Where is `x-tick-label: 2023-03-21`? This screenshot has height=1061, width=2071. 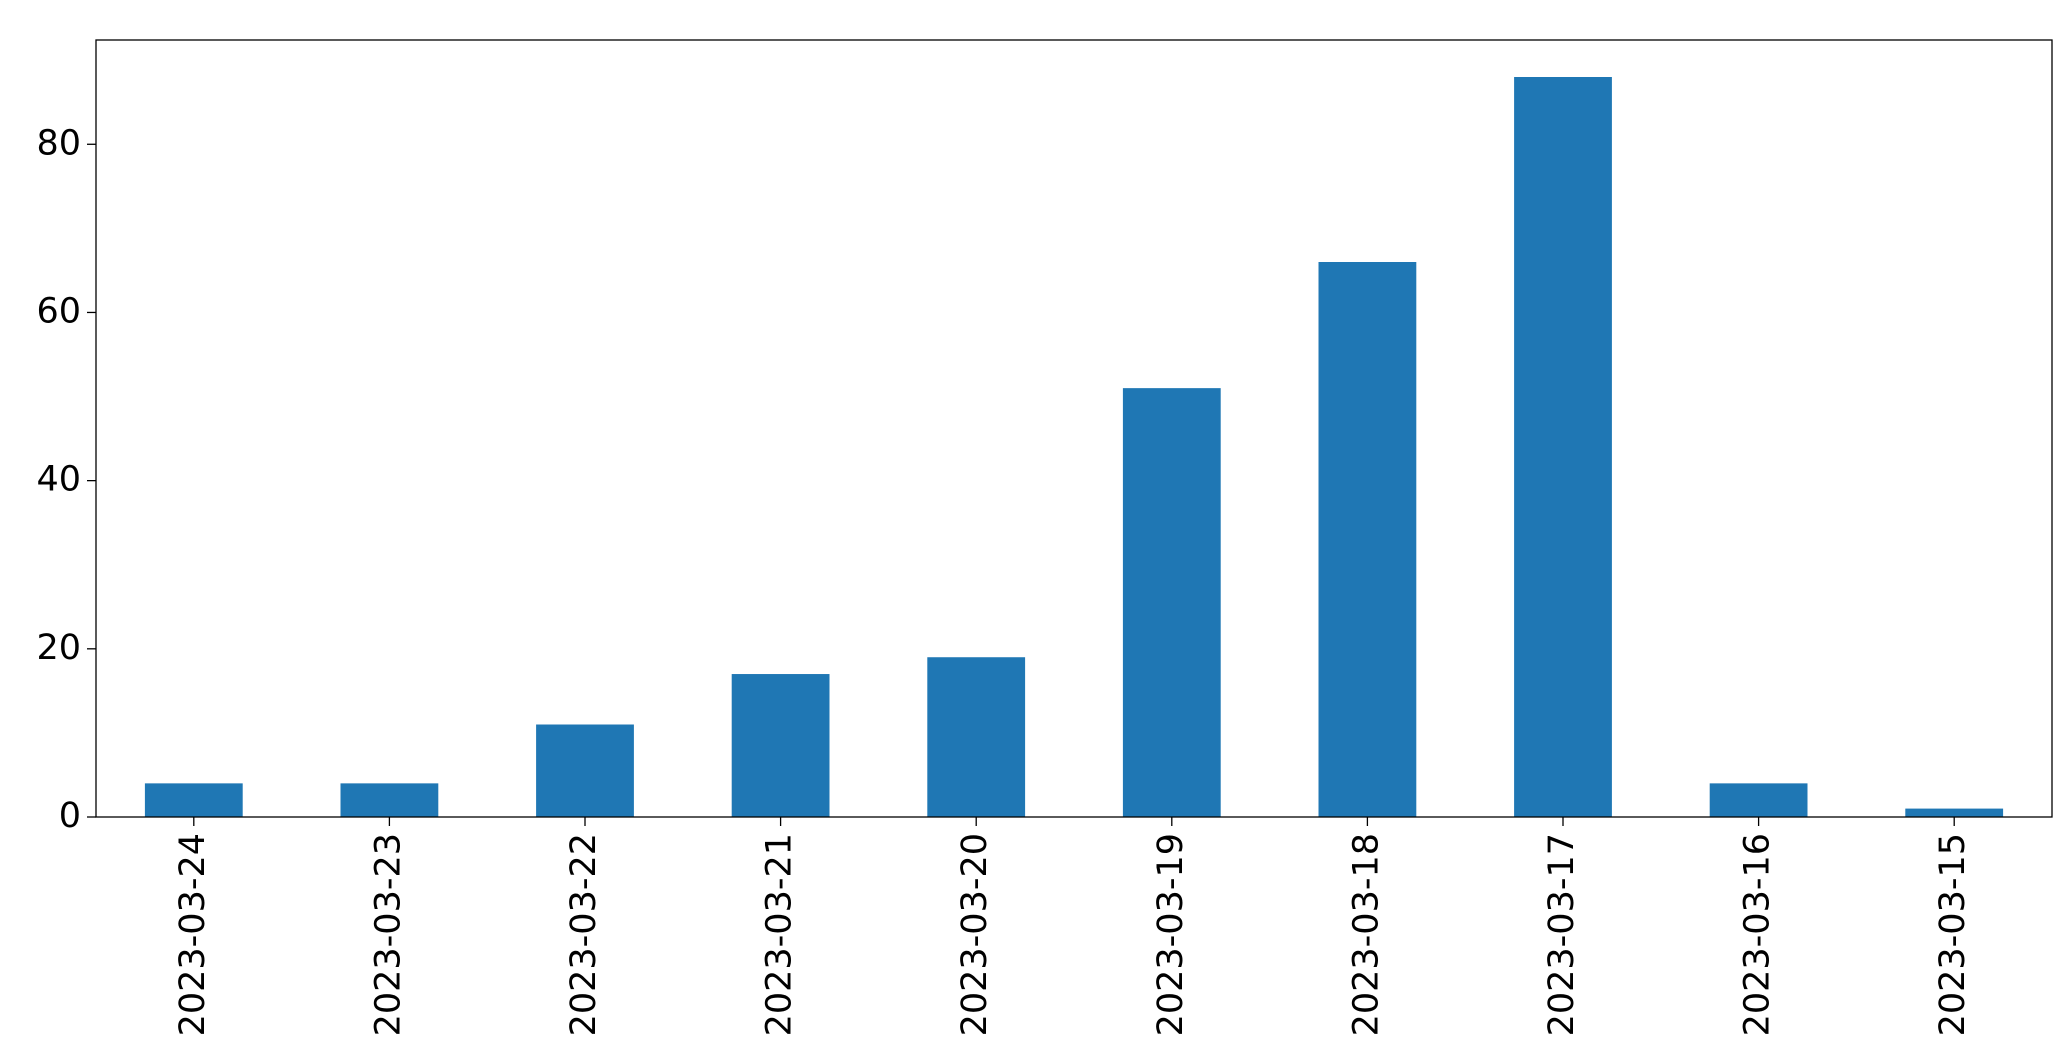
x-tick-label: 2023-03-21 is located at coordinates (780, 934).